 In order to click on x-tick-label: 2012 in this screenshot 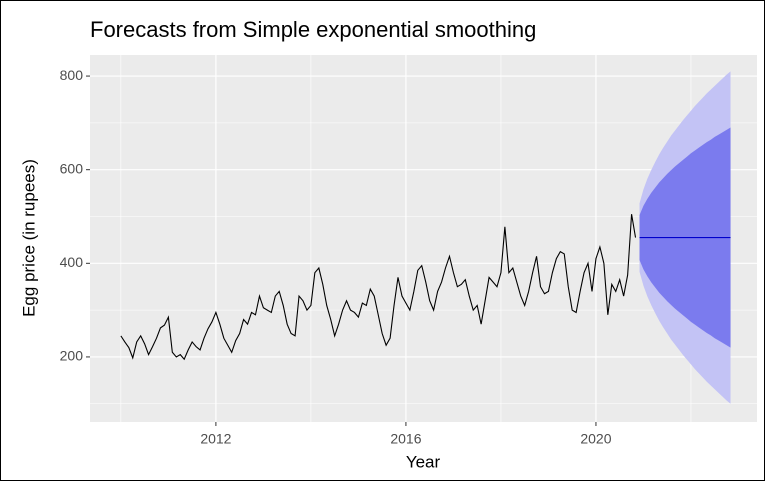, I will do `click(215, 439)`.